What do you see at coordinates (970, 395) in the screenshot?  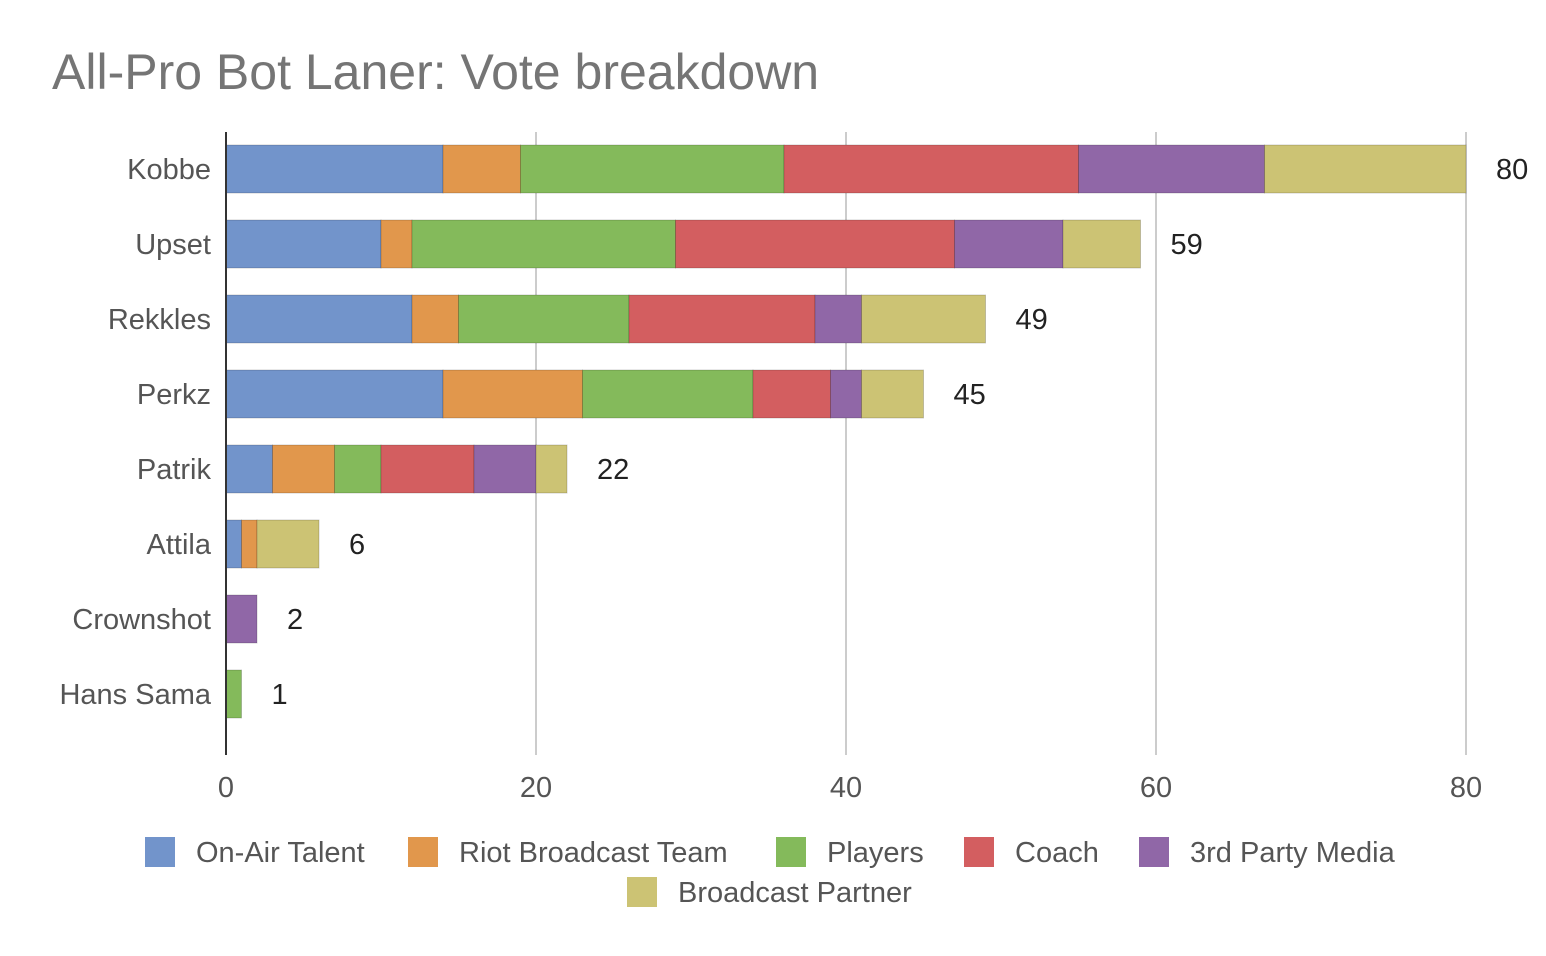 I see `total-data-label: 45` at bounding box center [970, 395].